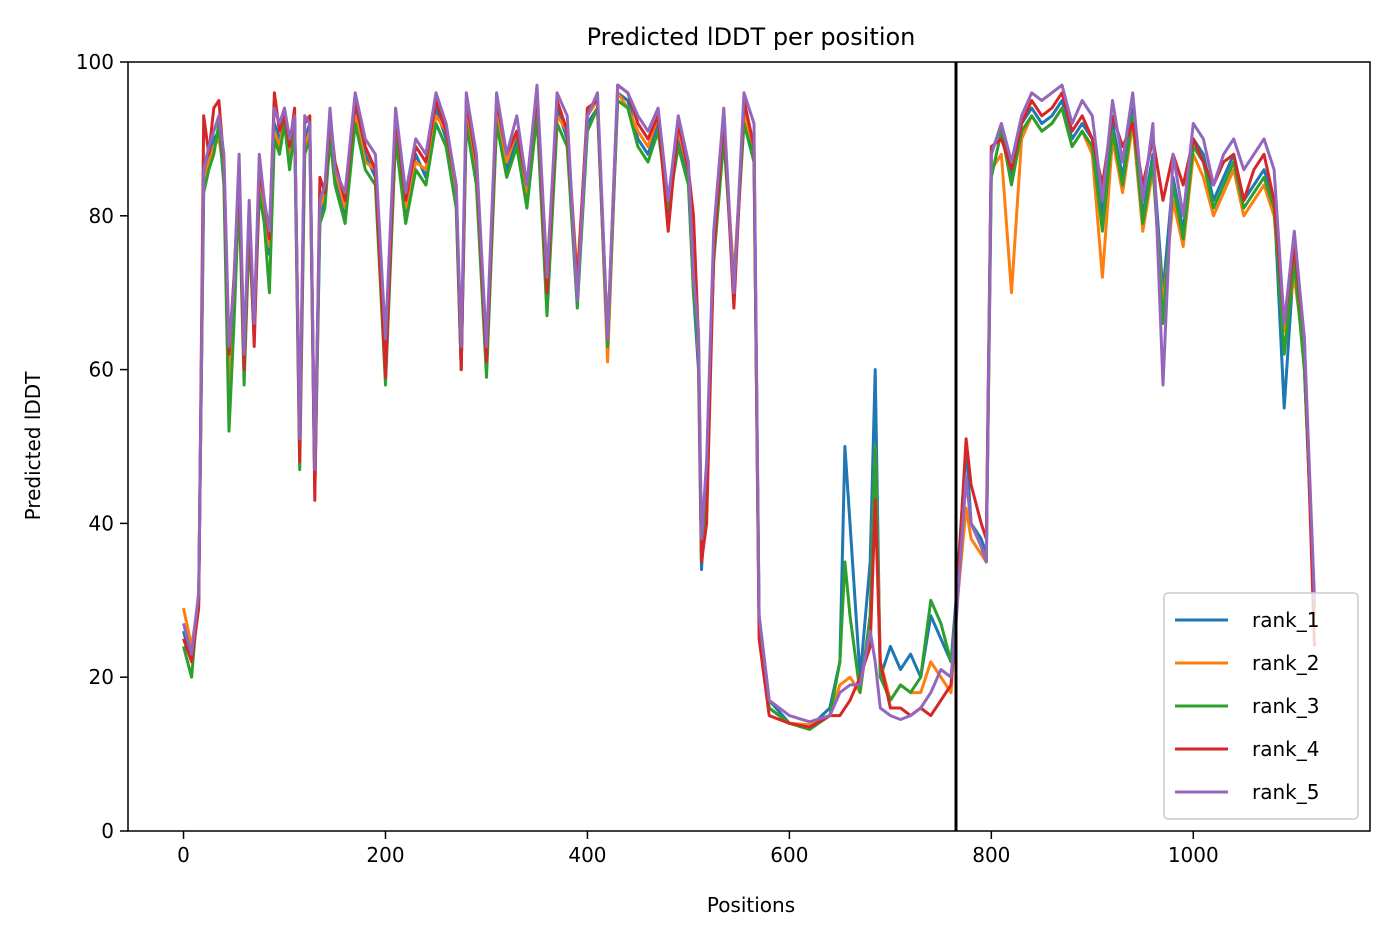 This screenshot has height=939, width=1391. I want to click on legend-label-rank-3: rank_3, so click(1285, 706).